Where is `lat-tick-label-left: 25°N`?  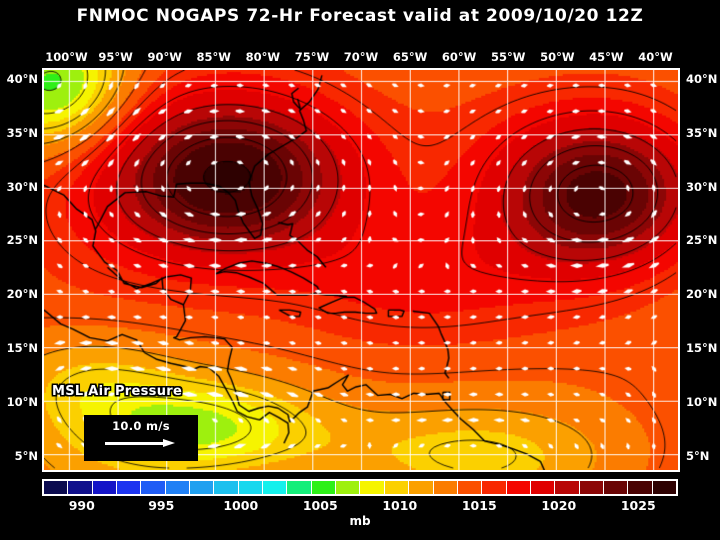
lat-tick-label-left: 25°N is located at coordinates (22, 240).